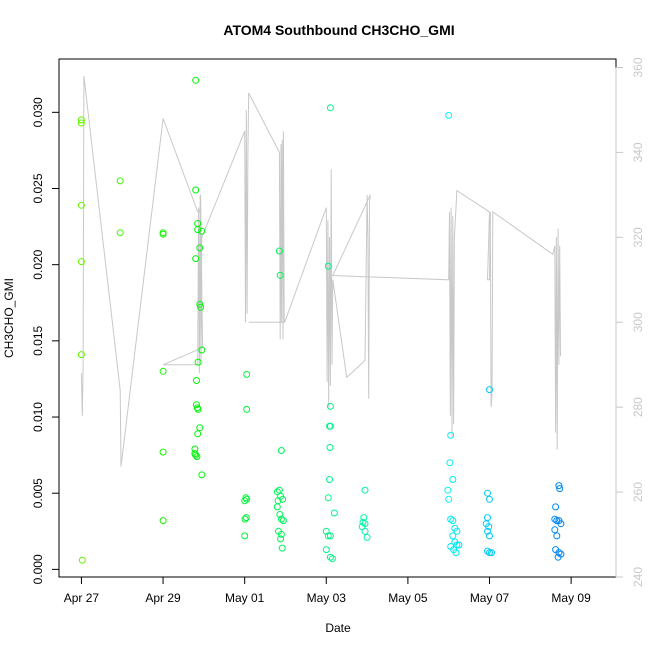 The image size is (650, 650). What do you see at coordinates (571, 598) in the screenshot?
I see `x-tick-label: May 09` at bounding box center [571, 598].